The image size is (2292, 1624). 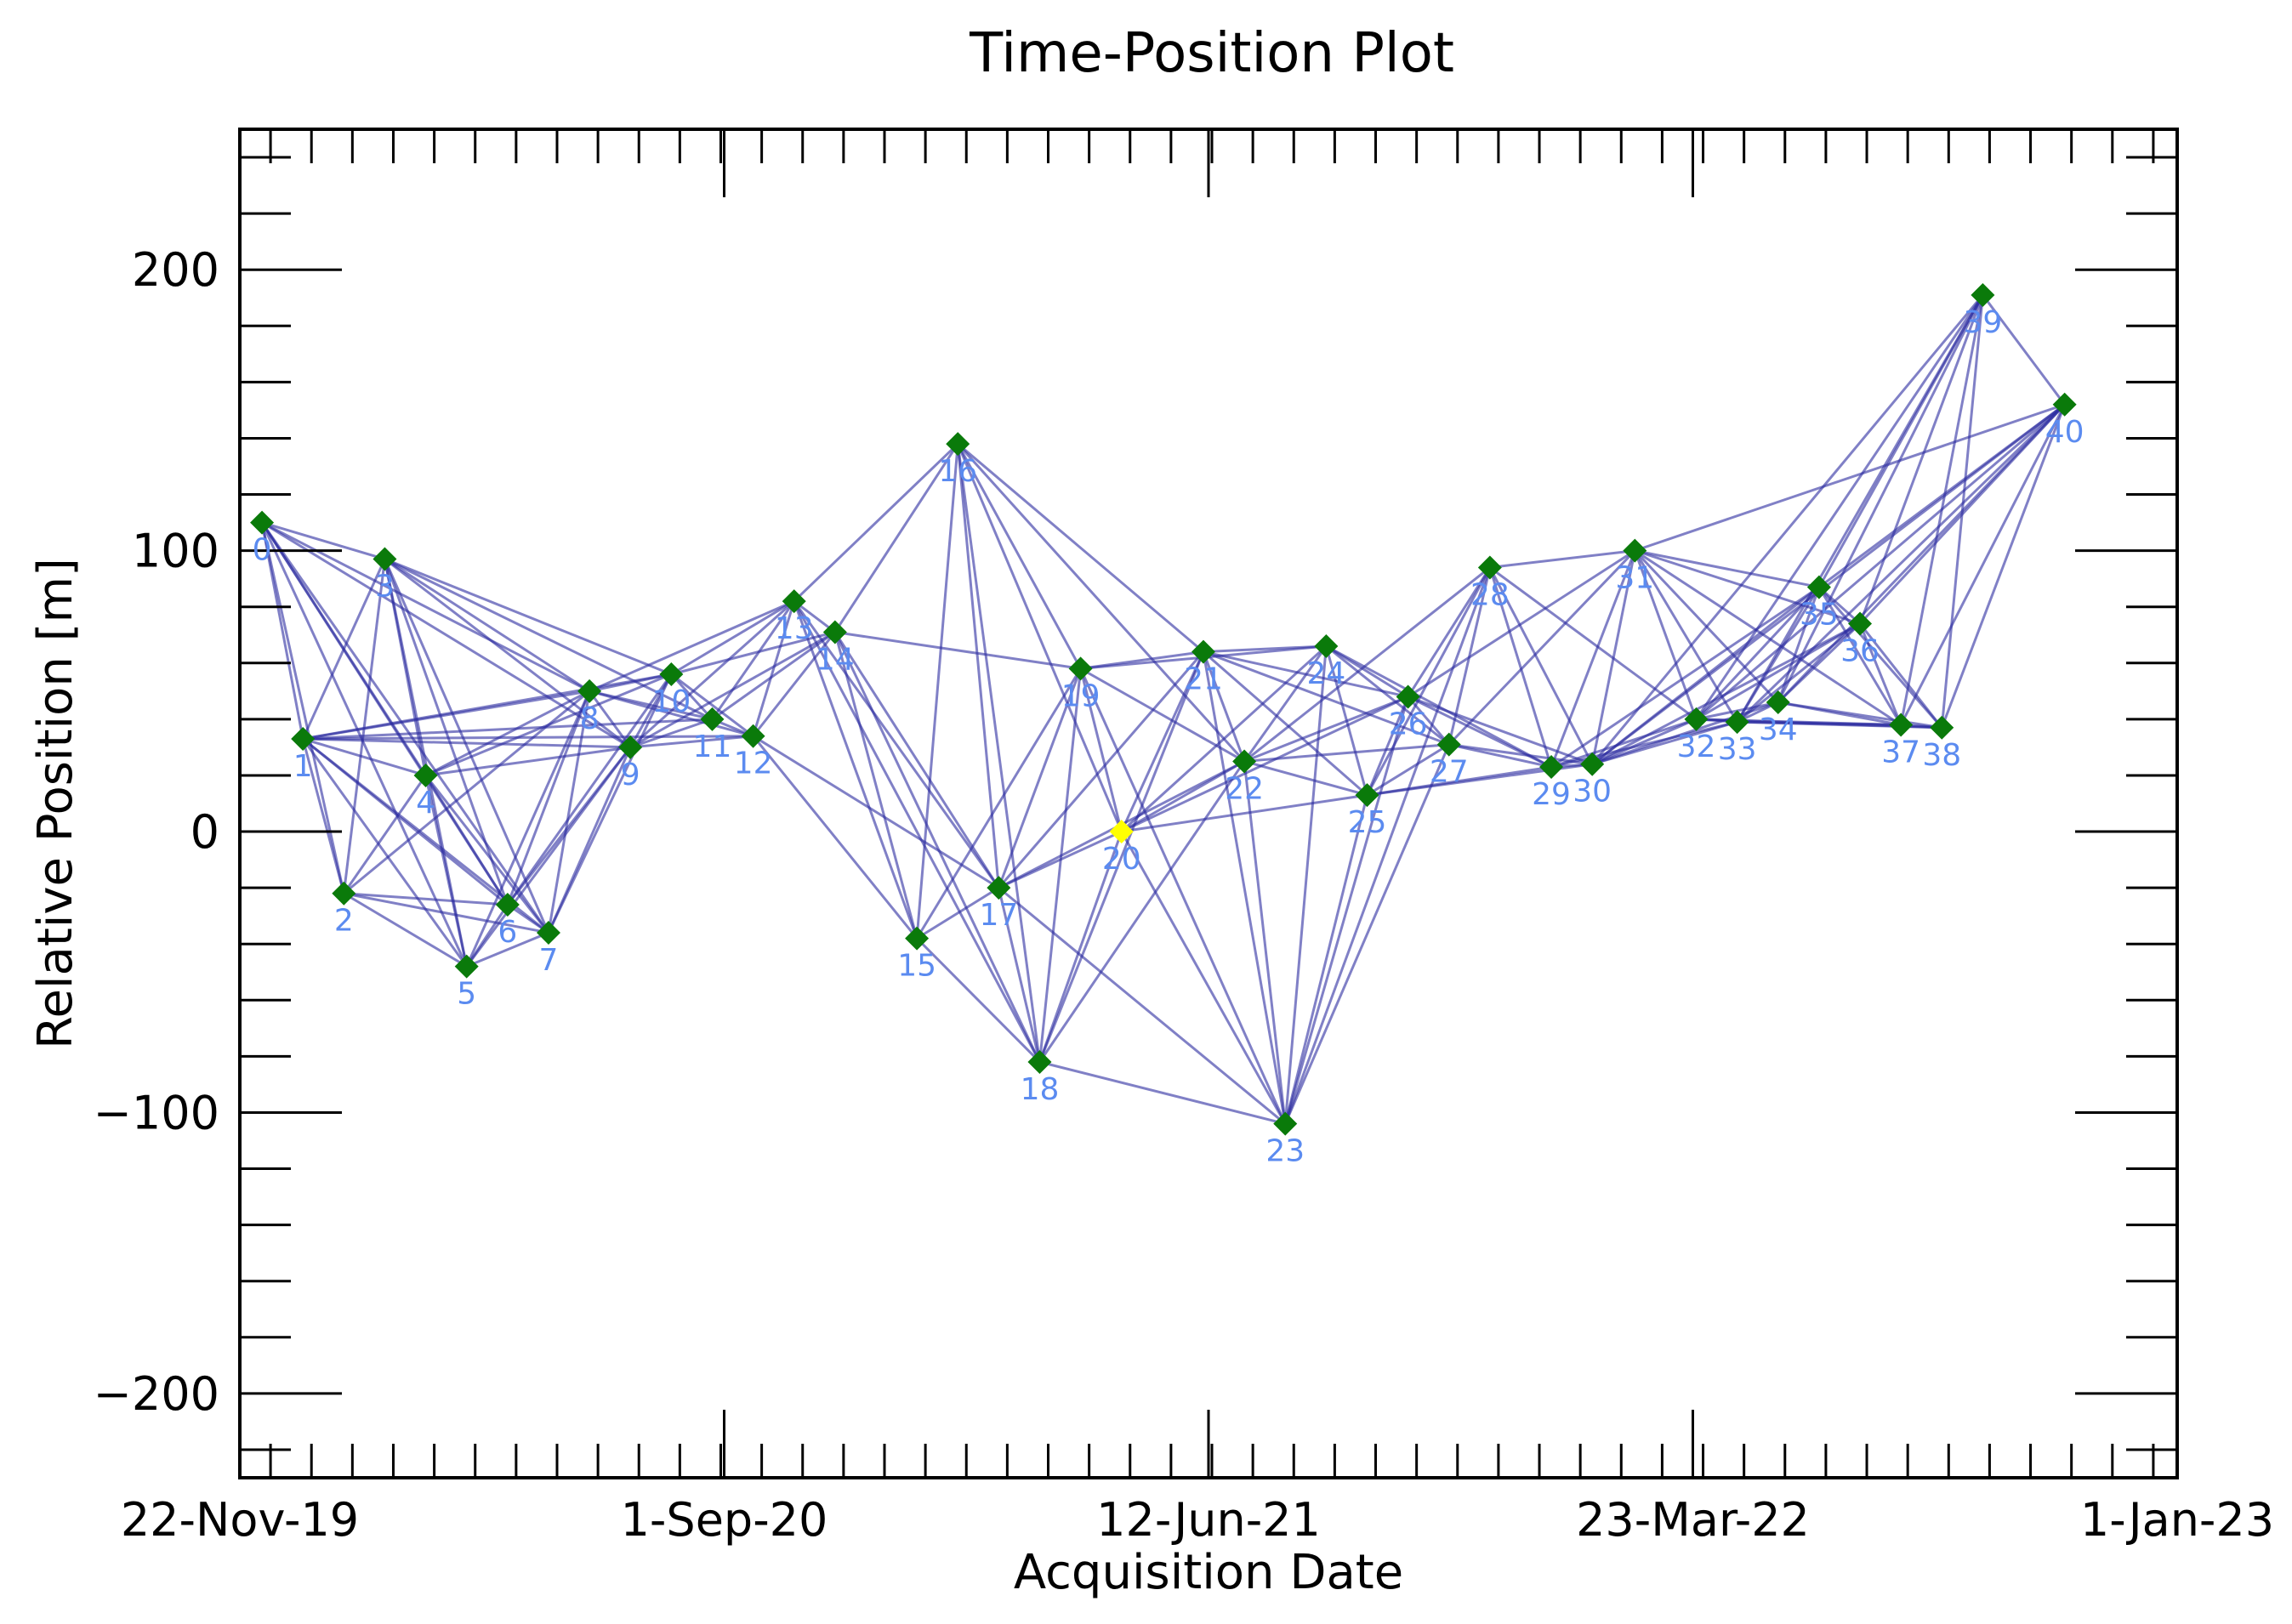 What do you see at coordinates (1449, 773) in the screenshot?
I see `point-label: 27` at bounding box center [1449, 773].